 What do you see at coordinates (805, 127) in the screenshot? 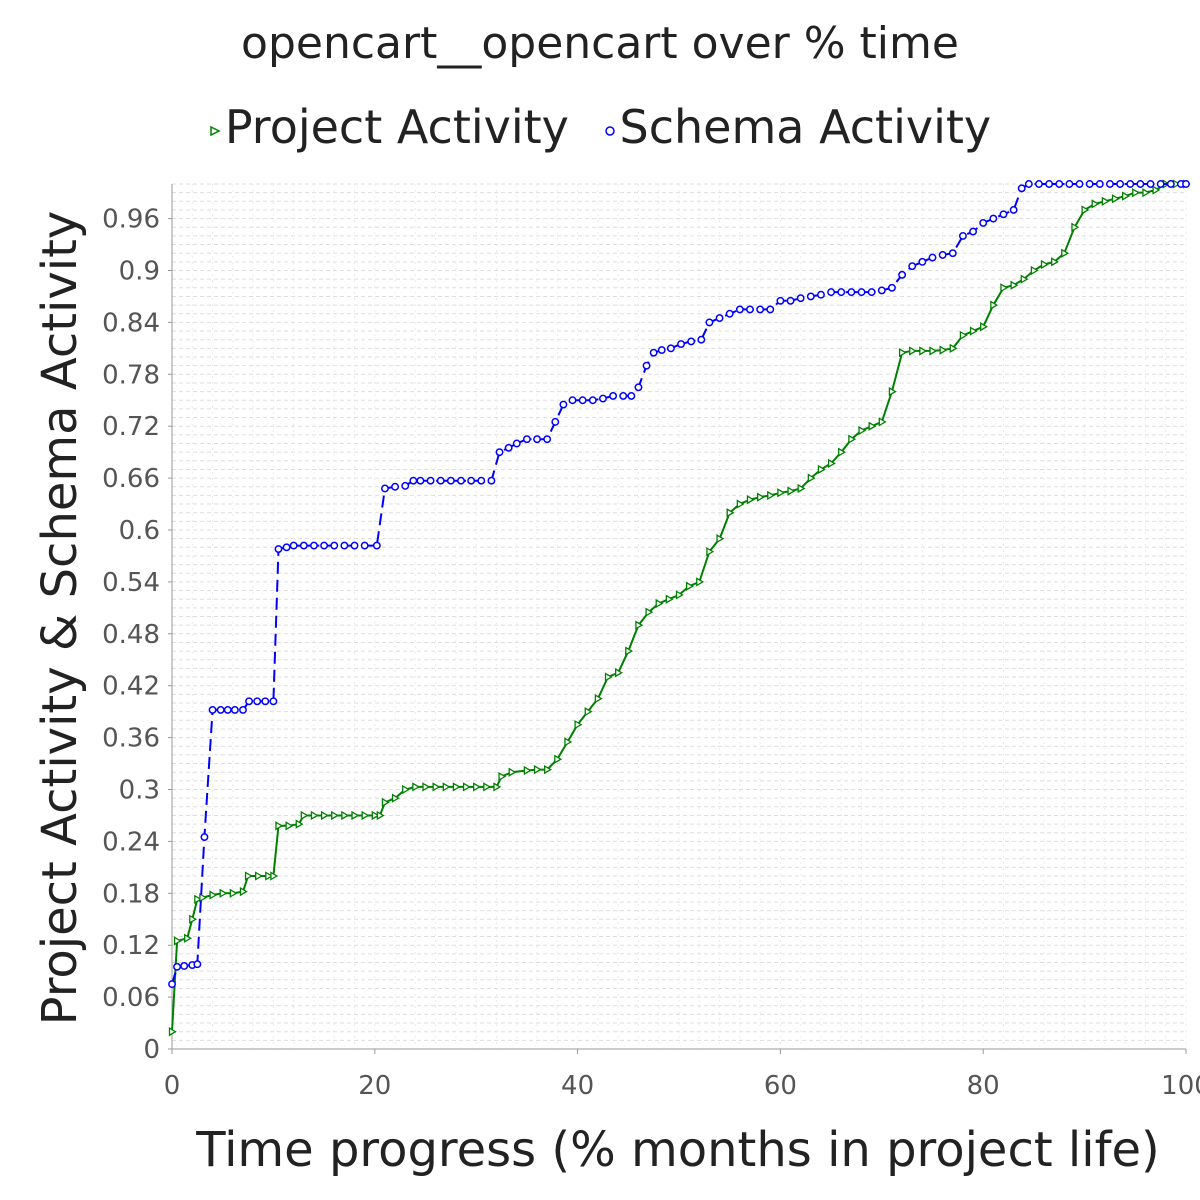
I see `legend-label-schema-activity: Schema Activity` at bounding box center [805, 127].